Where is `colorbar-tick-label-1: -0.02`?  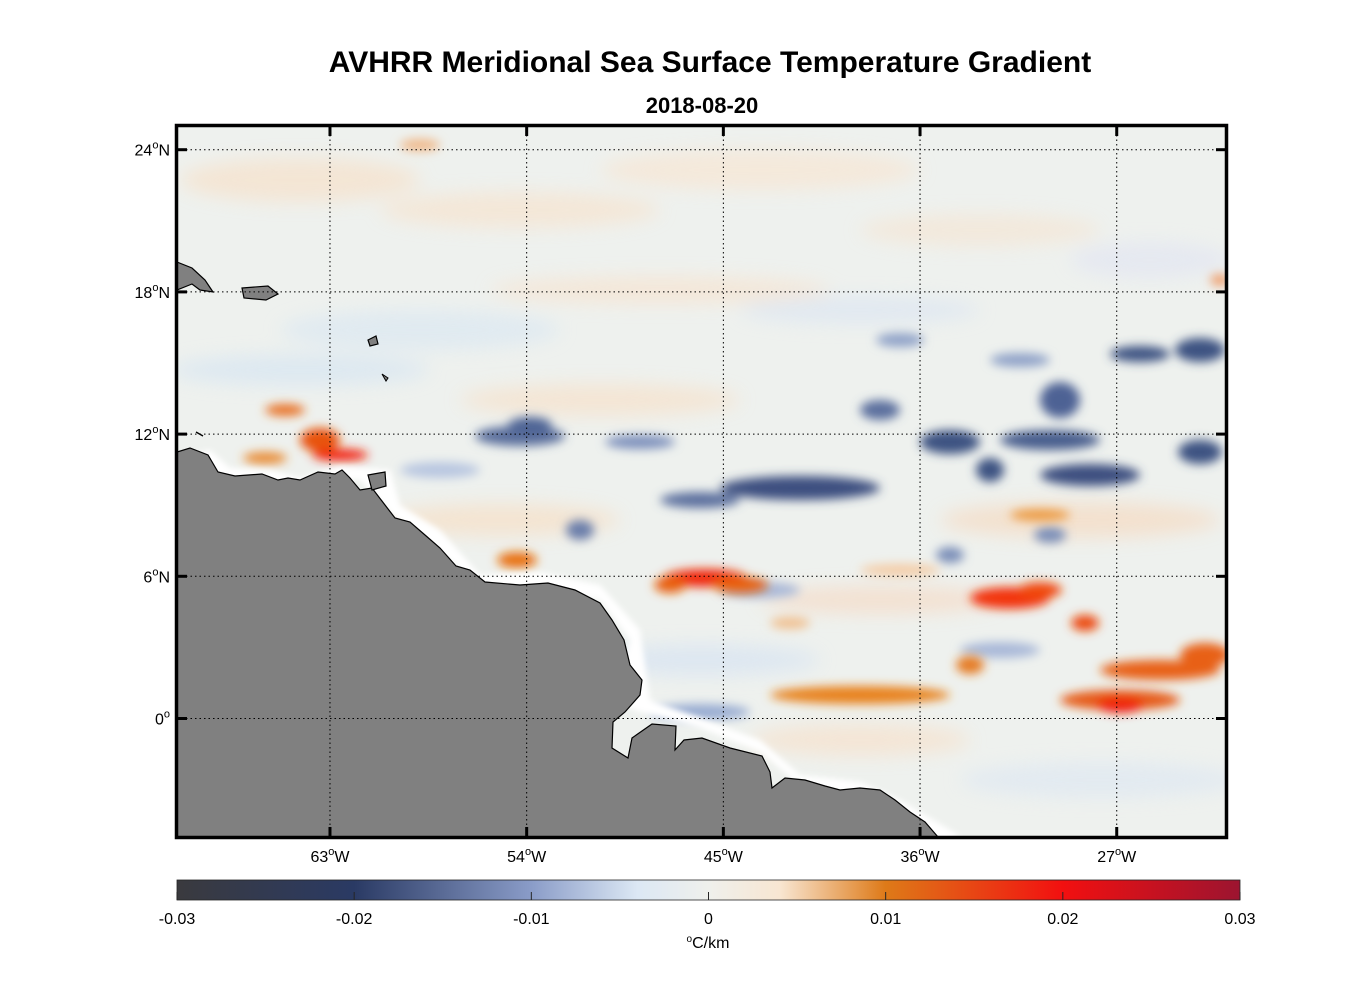
colorbar-tick-label-1: -0.02 is located at coordinates (354, 919).